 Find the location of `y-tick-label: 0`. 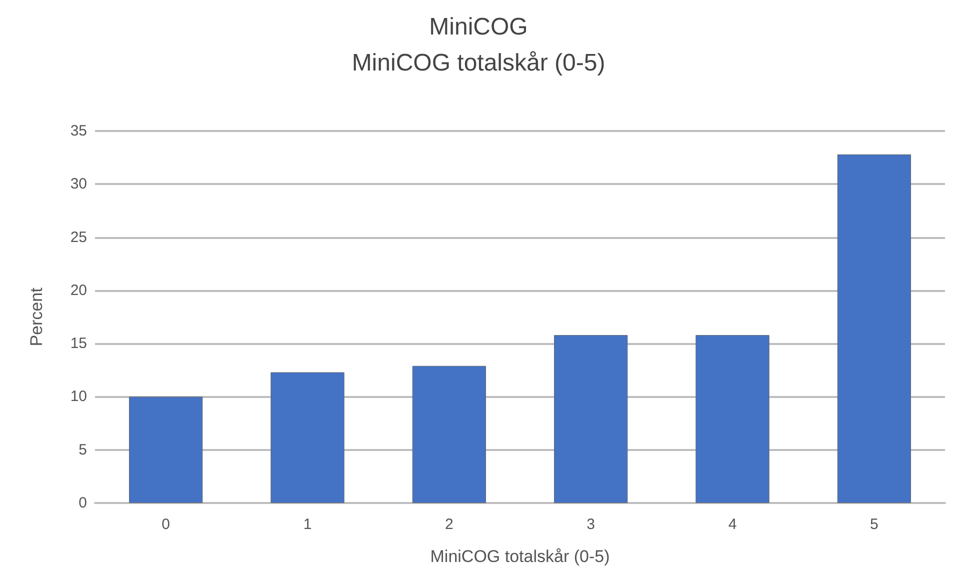

y-tick-label: 0 is located at coordinates (82, 503).